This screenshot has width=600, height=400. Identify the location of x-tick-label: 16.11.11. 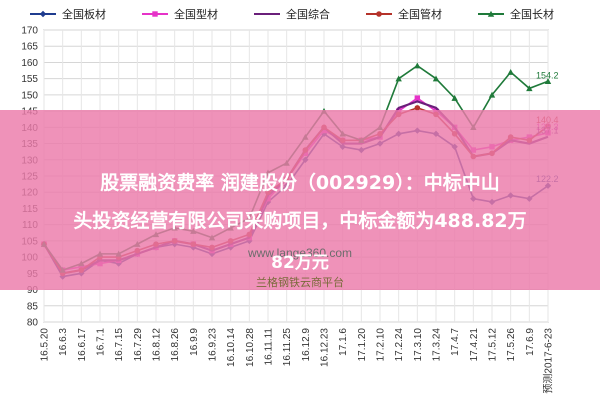
(269, 347).